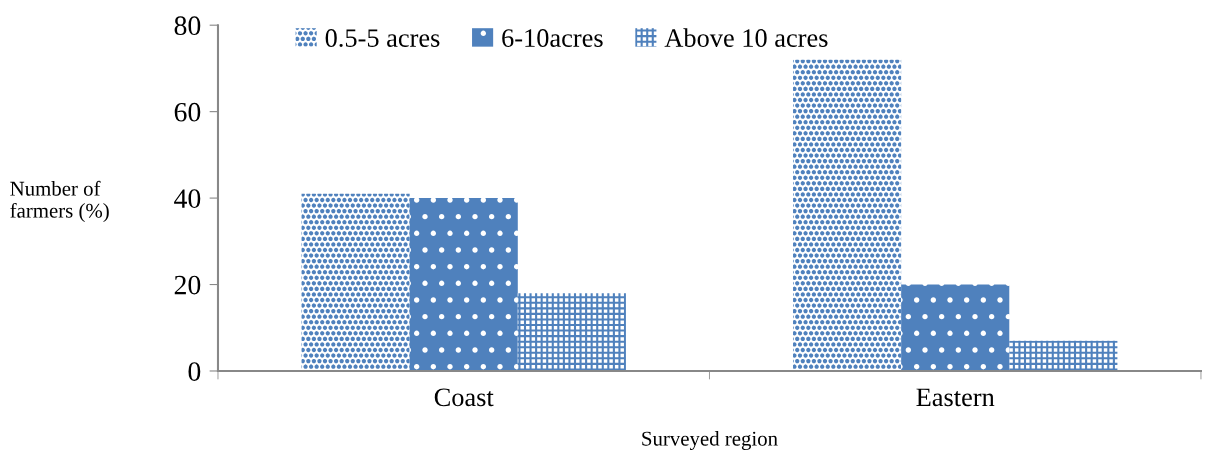 Image resolution: width=1207 pixels, height=458 pixels. What do you see at coordinates (59, 201) in the screenshot?
I see `y-axis-title: Number of farmers (%)` at bounding box center [59, 201].